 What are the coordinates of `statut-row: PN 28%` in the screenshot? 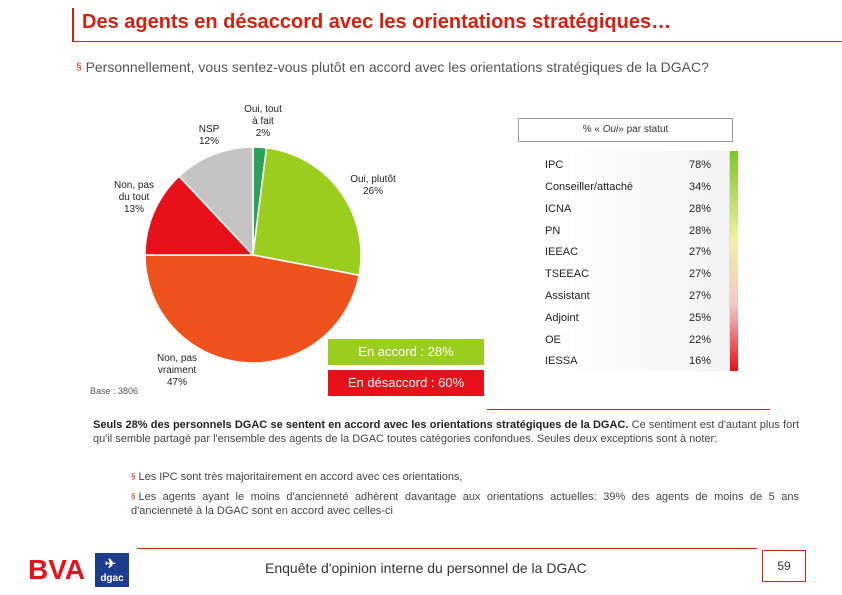 It's located at (630, 233).